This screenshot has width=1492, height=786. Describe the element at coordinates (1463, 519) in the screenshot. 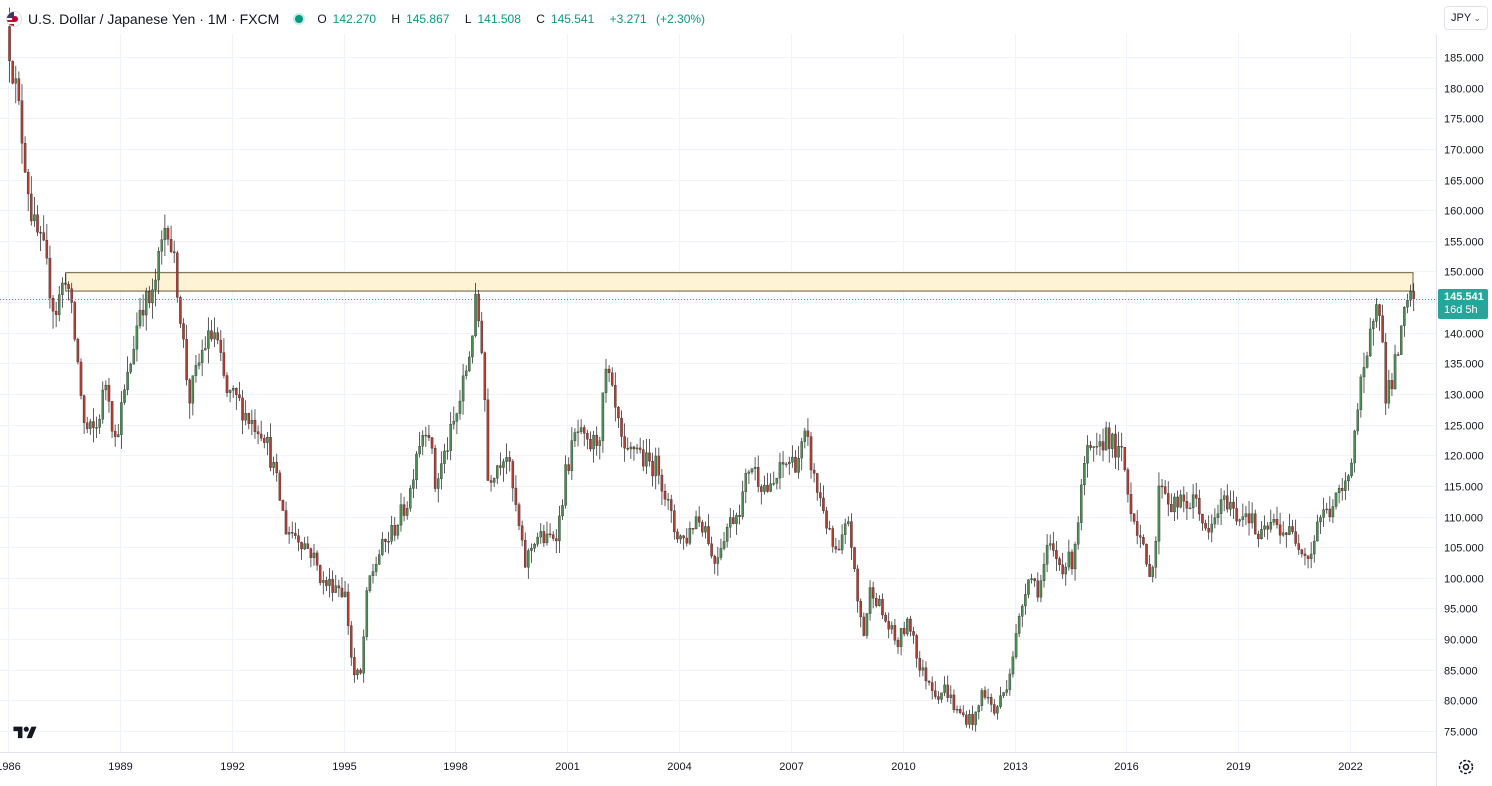

I see `price-tick-label: 110.000` at that location.